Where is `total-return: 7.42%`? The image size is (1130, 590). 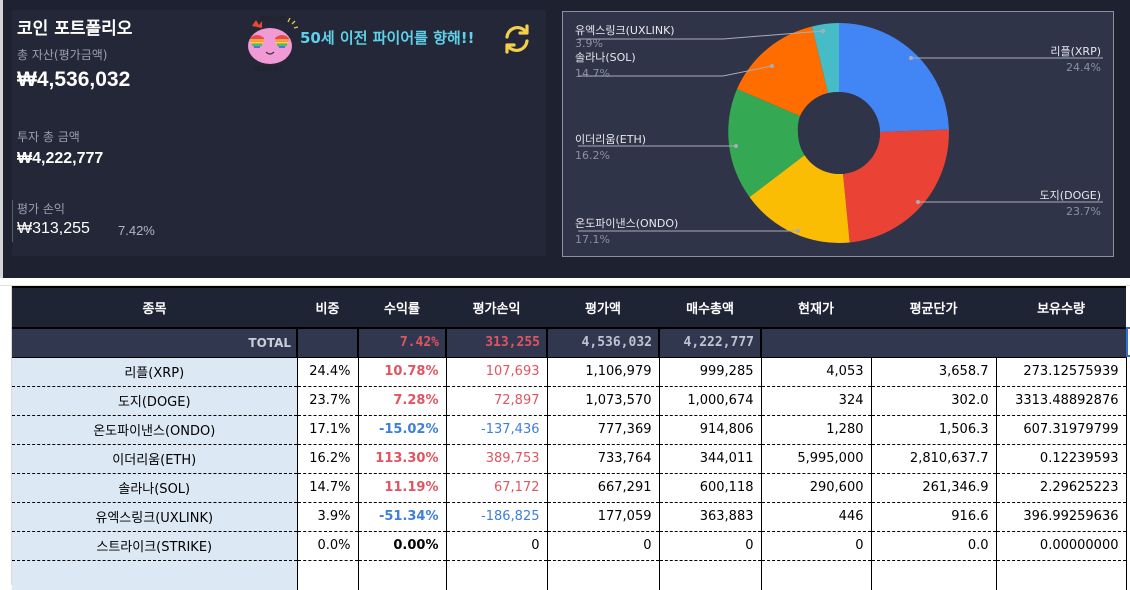
total-return: 7.42% is located at coordinates (402, 342).